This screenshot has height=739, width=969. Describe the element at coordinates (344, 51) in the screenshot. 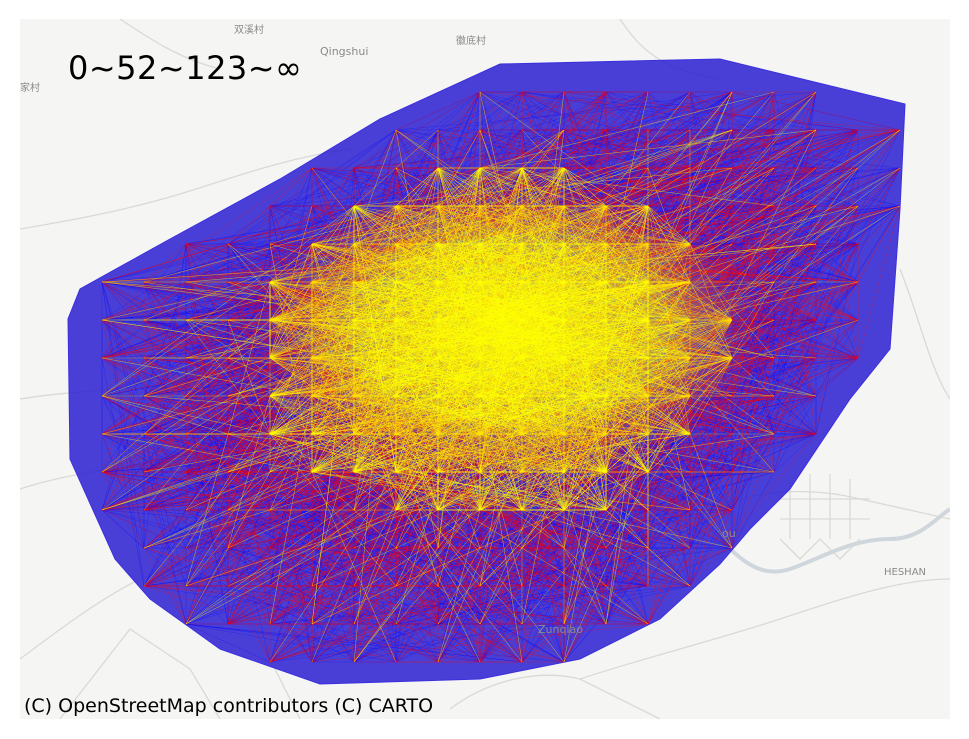

I see `place-label-qingshui: Qingshui` at that location.